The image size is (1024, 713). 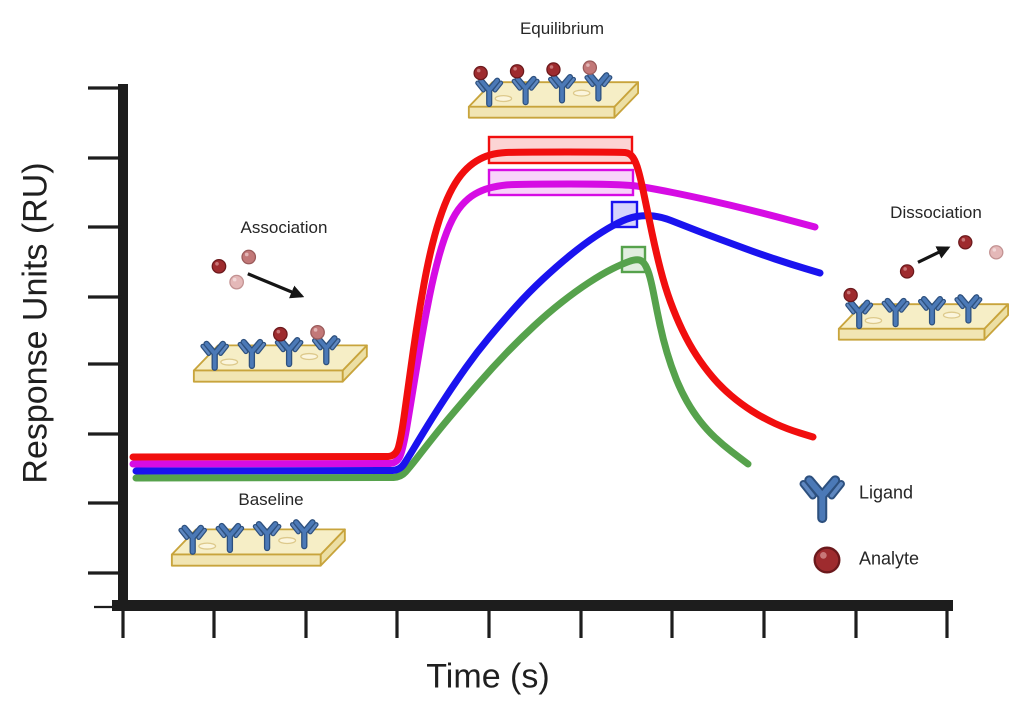 I want to click on baseline-label: Baseline, so click(x=271, y=499).